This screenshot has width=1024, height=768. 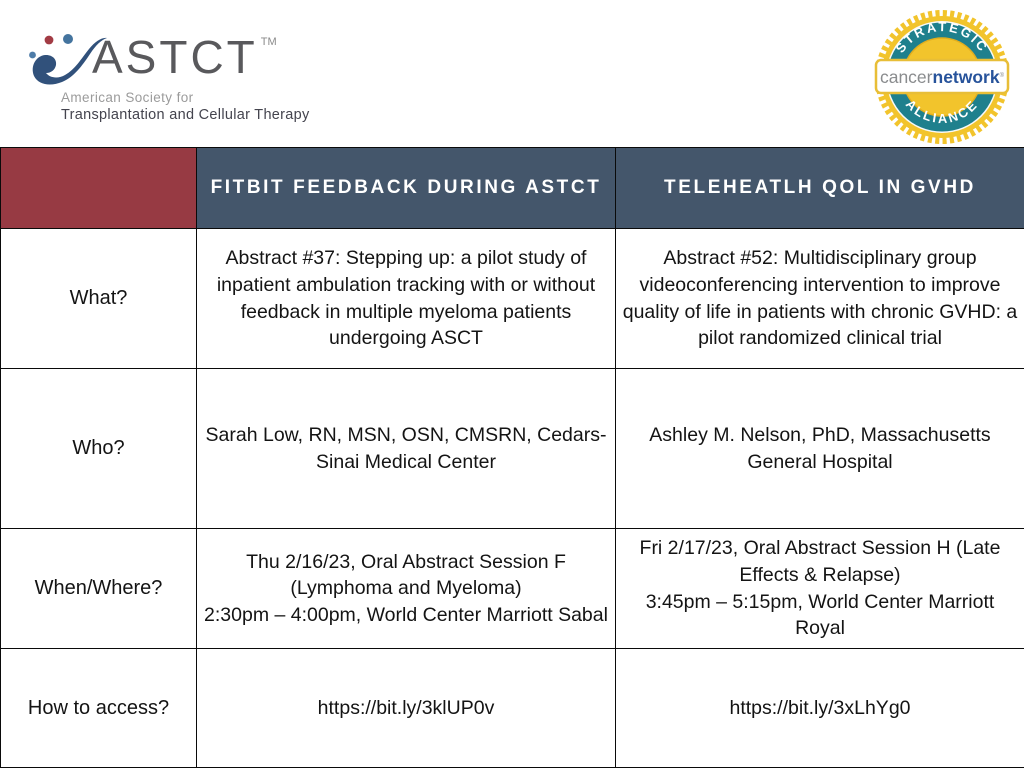 What do you see at coordinates (1002, 75) in the screenshot?
I see `registered-symbol: ®` at bounding box center [1002, 75].